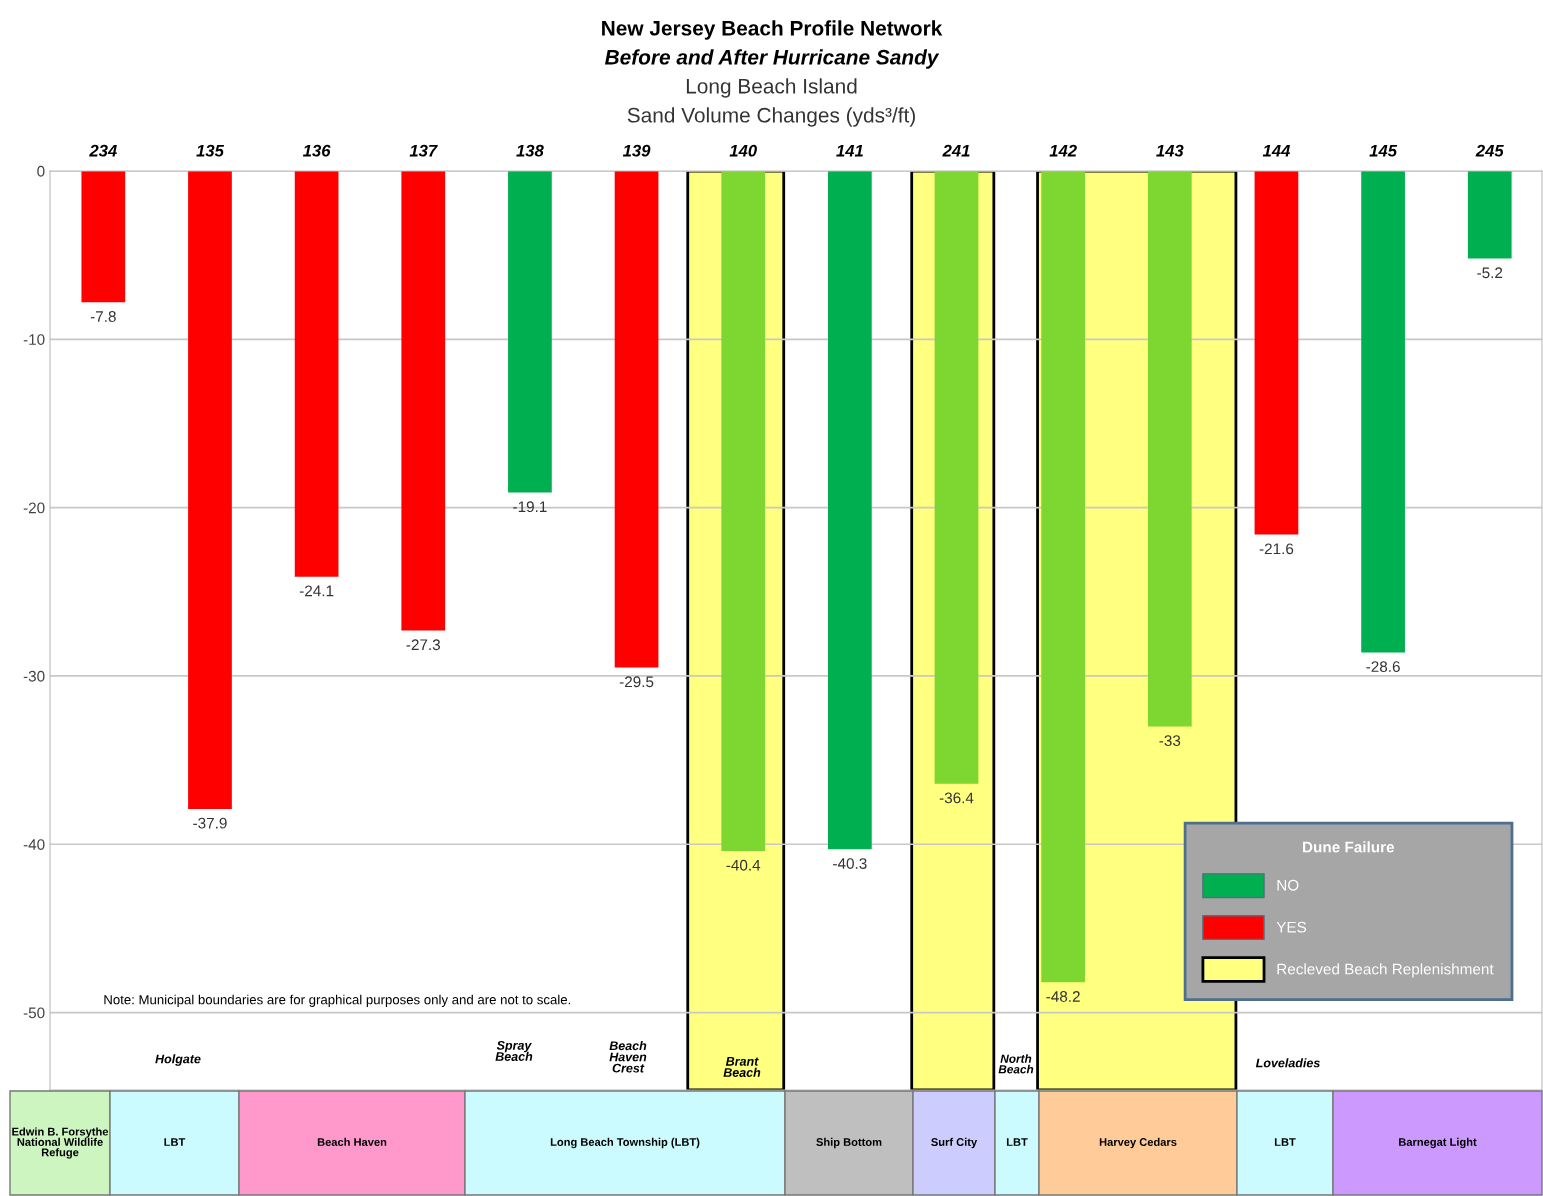 This screenshot has width=1543, height=1196. What do you see at coordinates (352, 1141) in the screenshot?
I see `text: Beach Haven` at bounding box center [352, 1141].